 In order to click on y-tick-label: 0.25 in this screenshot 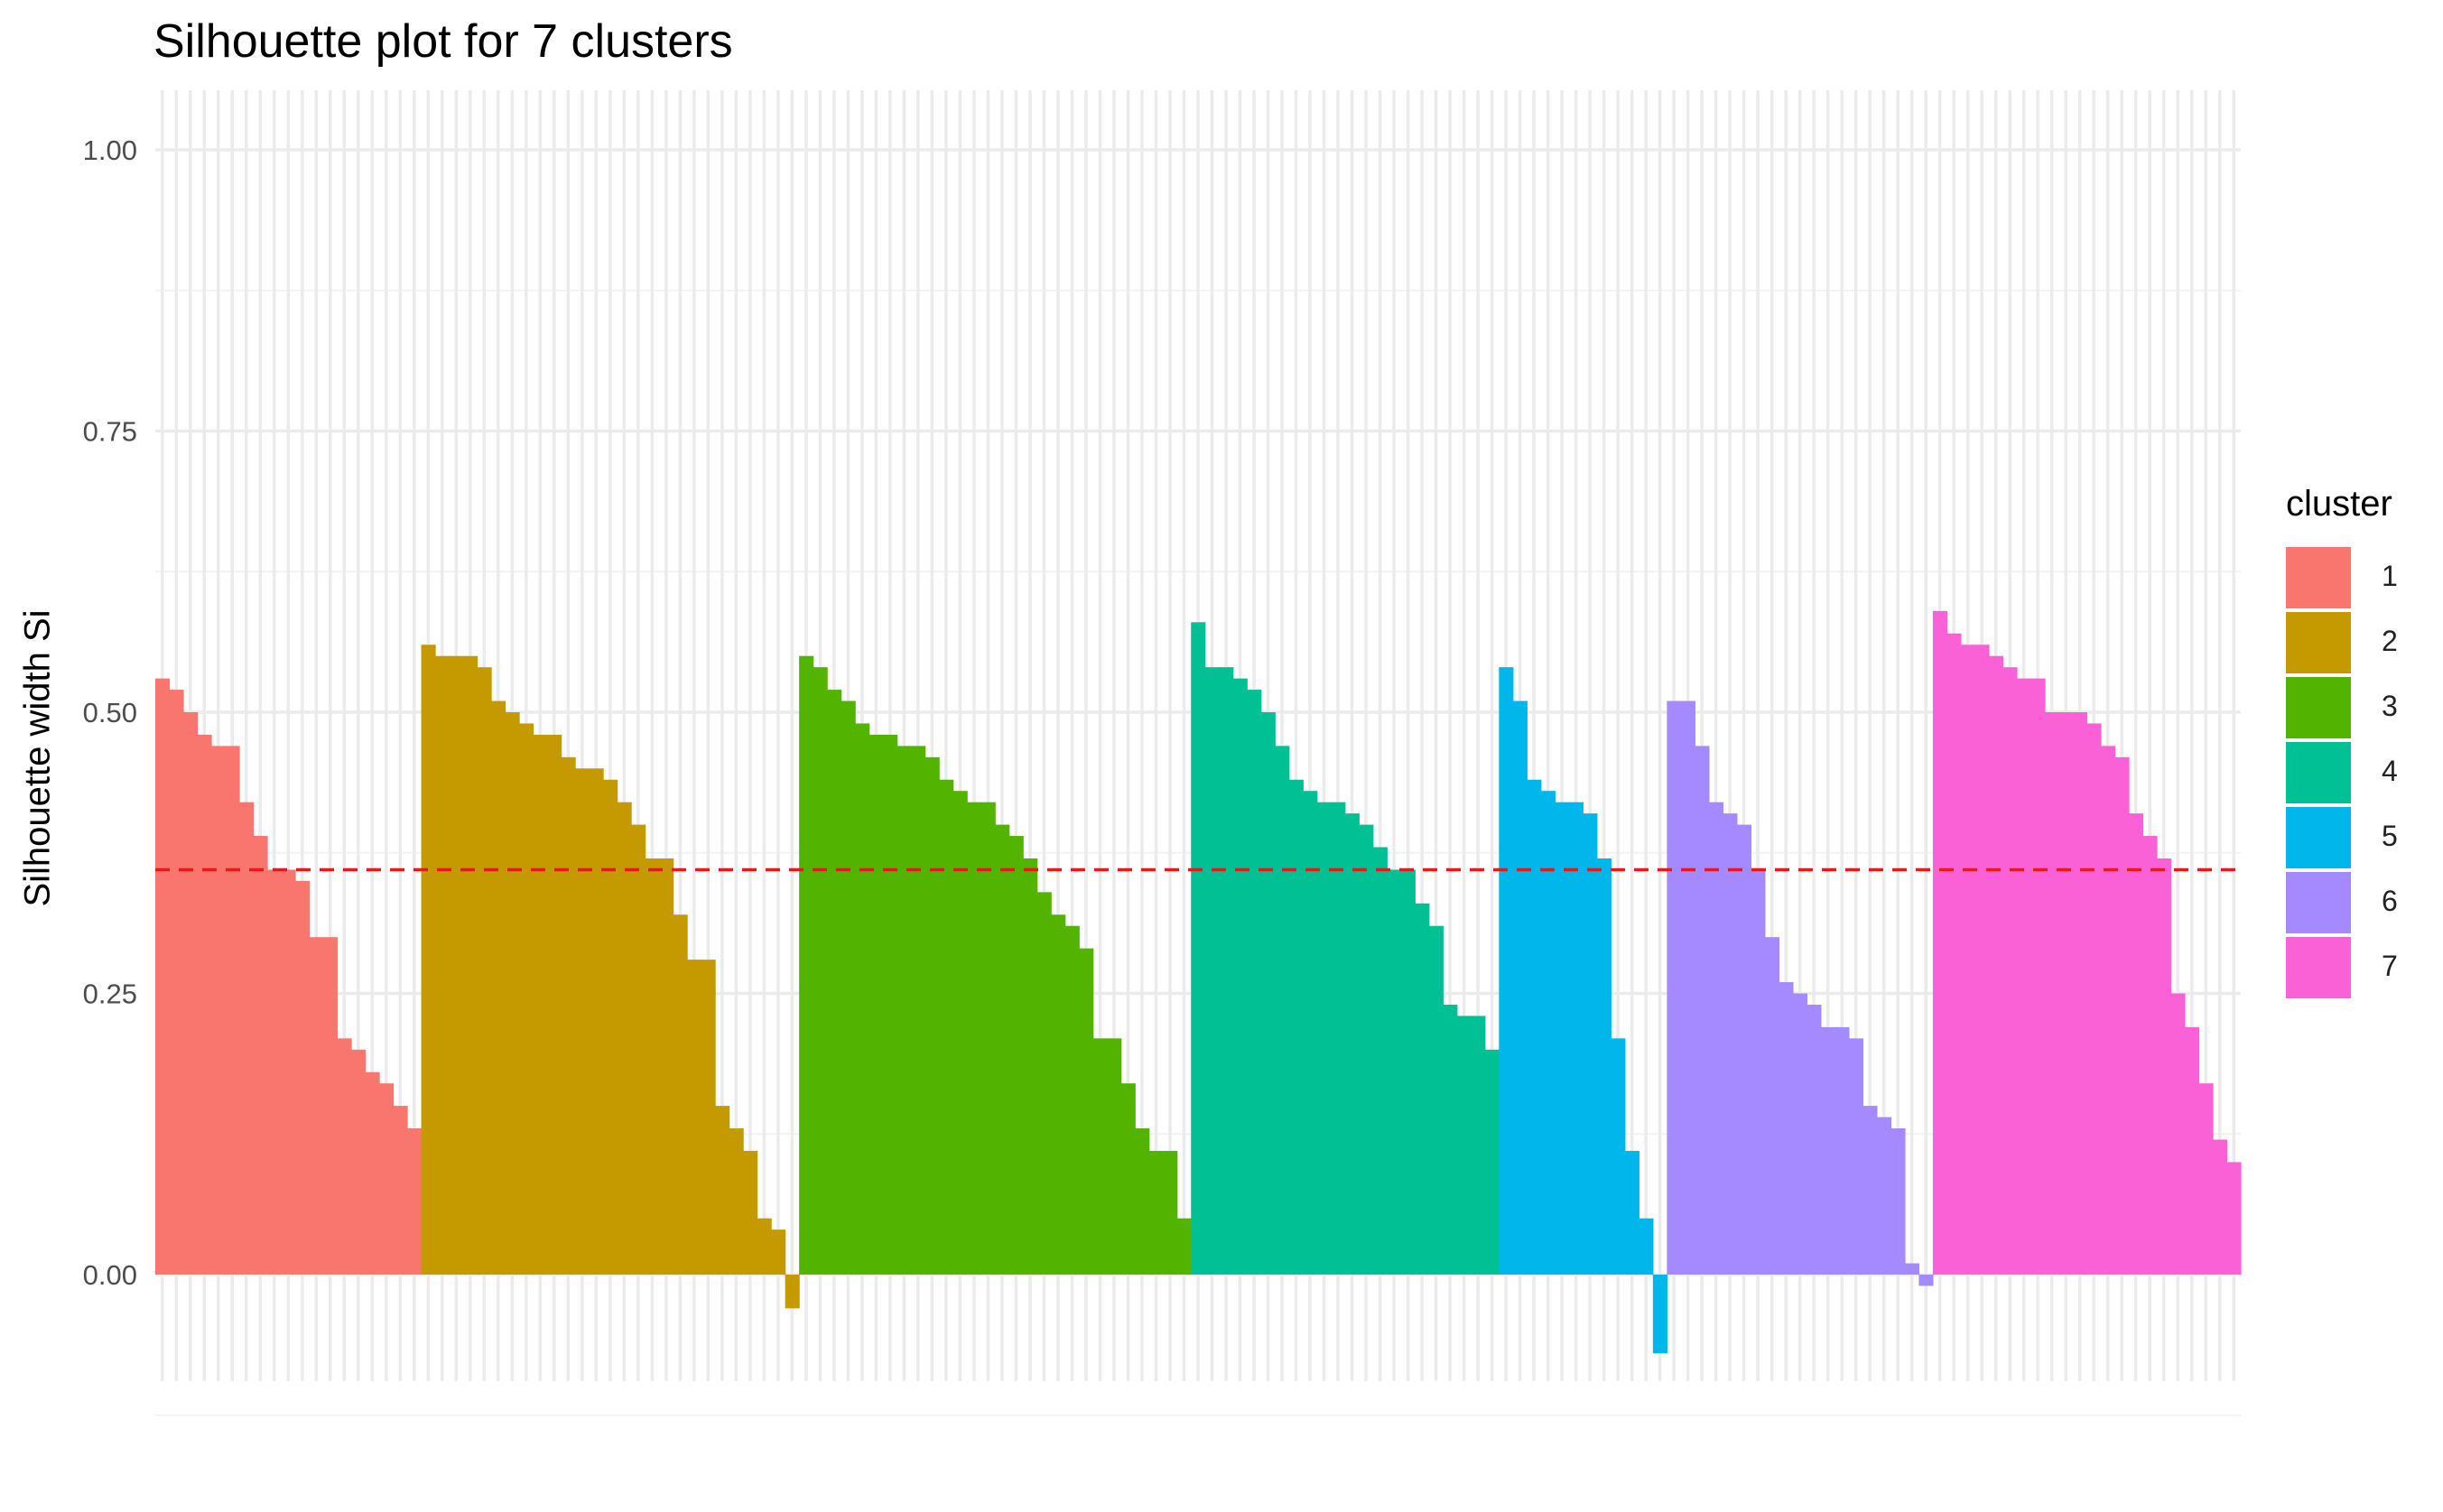, I will do `click(110, 994)`.